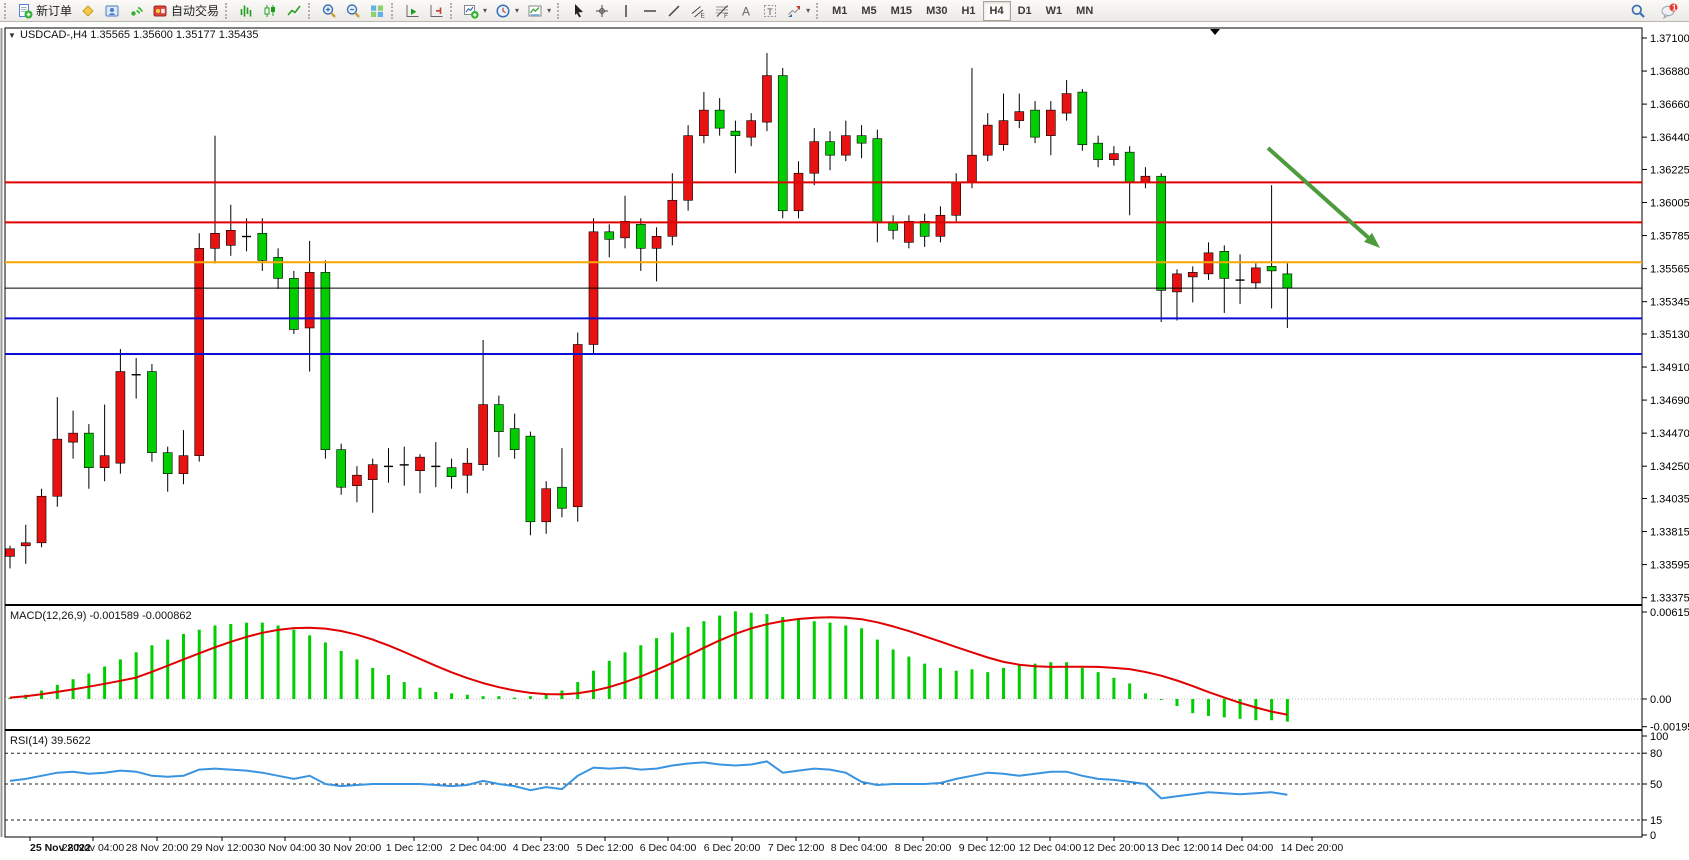 Image resolution: width=1689 pixels, height=860 pixels. I want to click on chartshift-icon, so click(436, 11).